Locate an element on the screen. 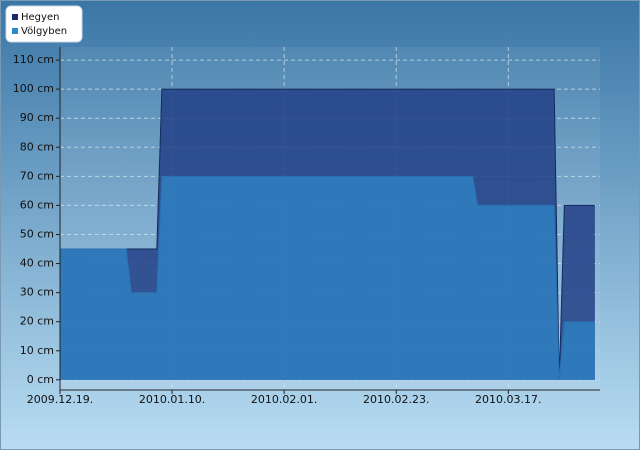  x-tick-label: 2010.02.01. is located at coordinates (284, 399).